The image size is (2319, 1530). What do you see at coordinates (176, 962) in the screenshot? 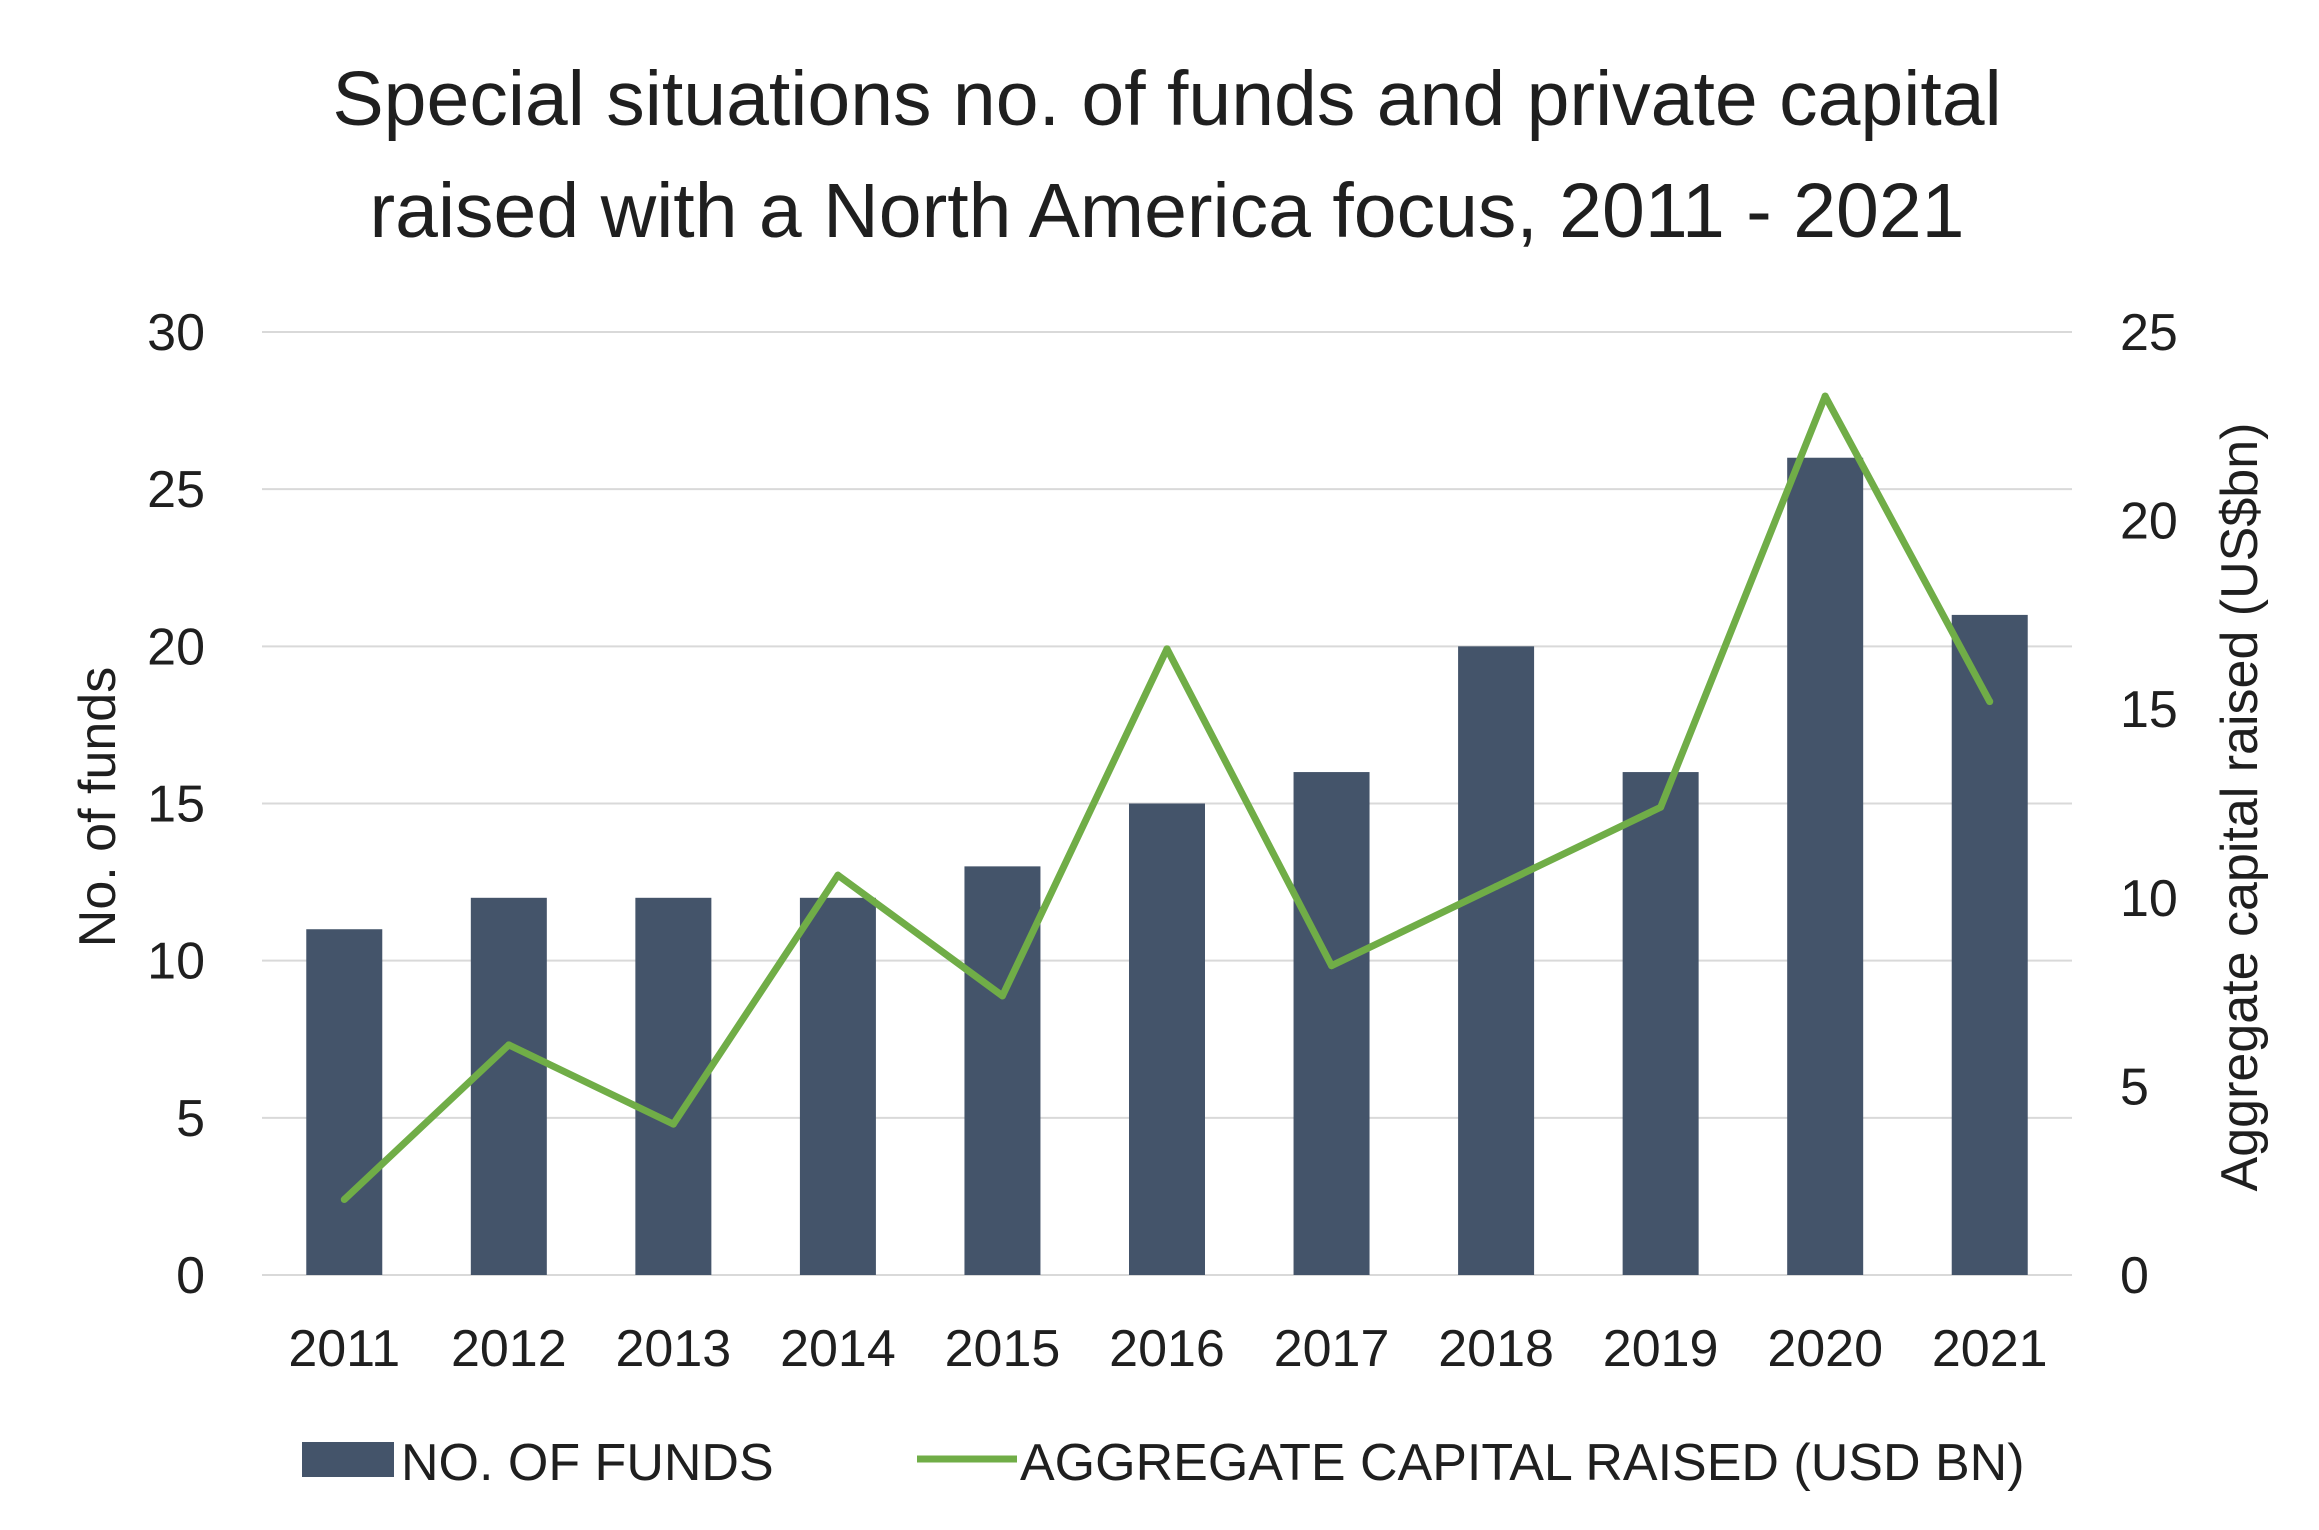
I see `left-tick-label: 10` at bounding box center [176, 962].